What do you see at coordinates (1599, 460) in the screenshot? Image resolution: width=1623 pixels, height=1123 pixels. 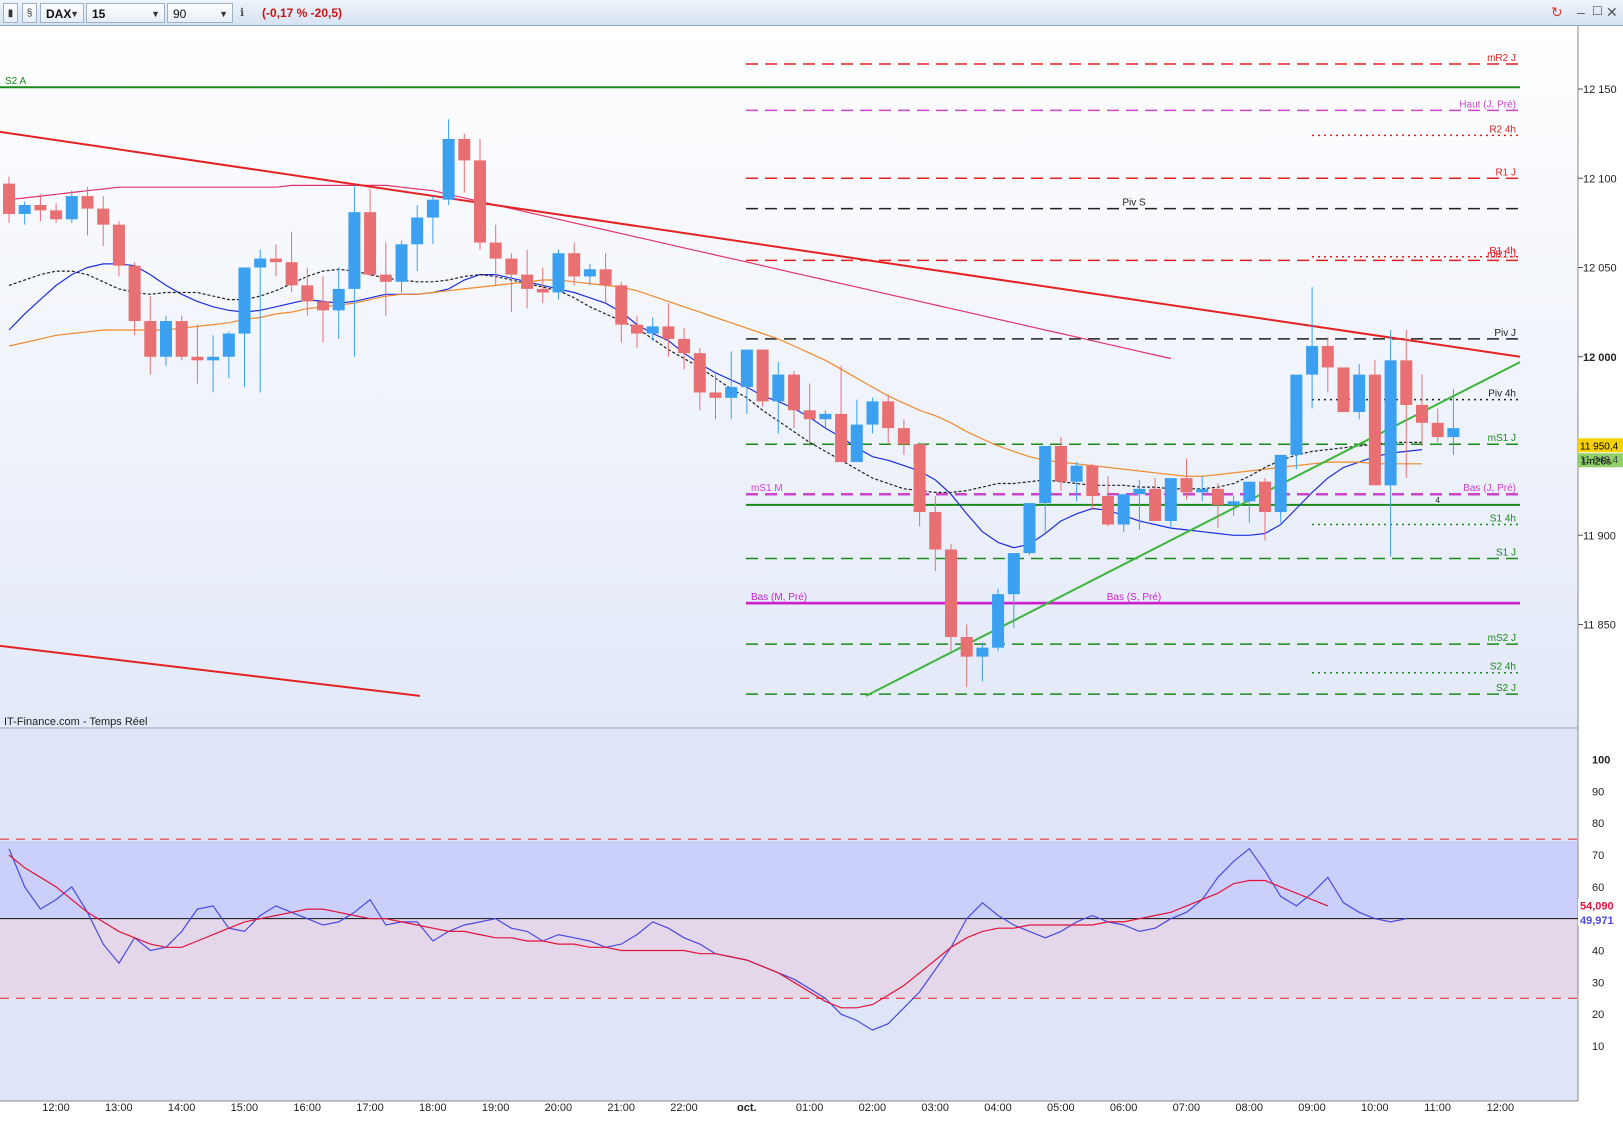 I see `bid-label: 11 948,4` at bounding box center [1599, 460].